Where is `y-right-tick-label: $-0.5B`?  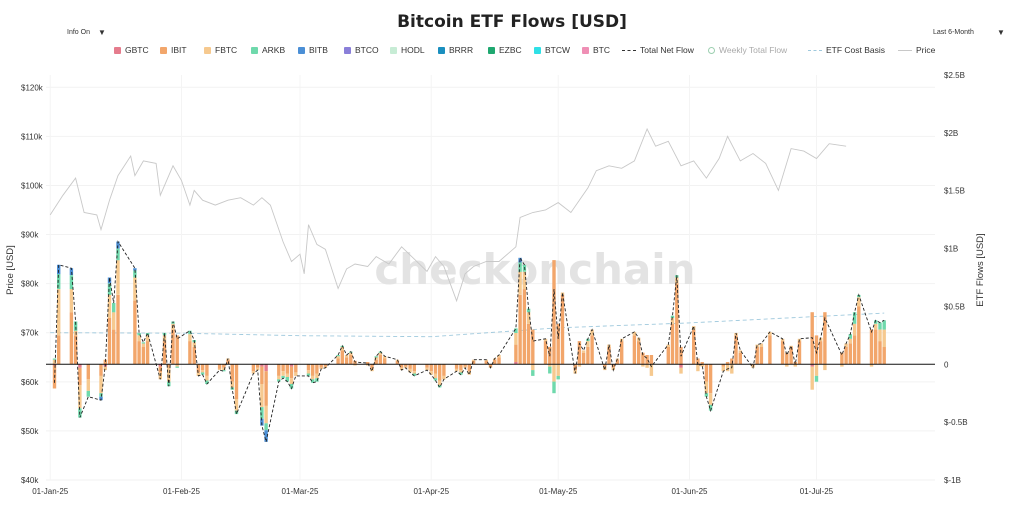 y-right-tick-label: $-0.5B is located at coordinates (956, 422).